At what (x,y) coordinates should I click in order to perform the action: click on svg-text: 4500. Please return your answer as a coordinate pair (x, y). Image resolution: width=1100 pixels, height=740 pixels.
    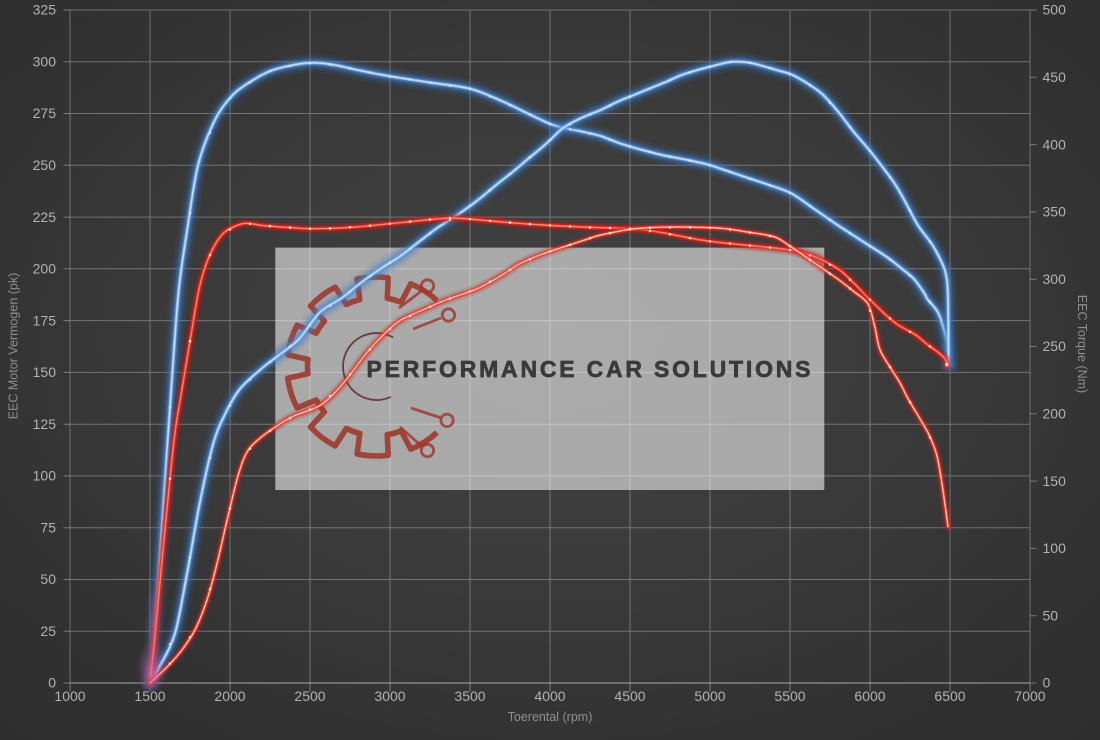
    Looking at the image, I should click on (629, 696).